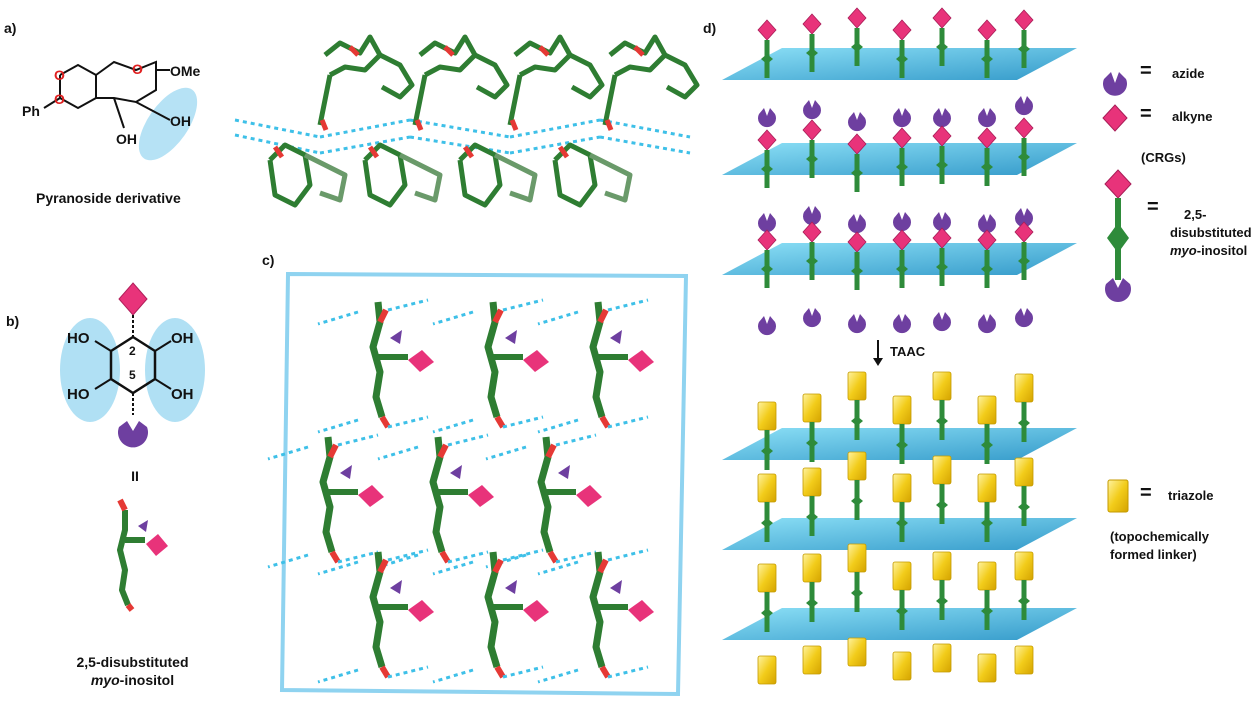  What do you see at coordinates (1153, 554) in the screenshot?
I see `legend-triazole-note-line2: formed linker)` at bounding box center [1153, 554].